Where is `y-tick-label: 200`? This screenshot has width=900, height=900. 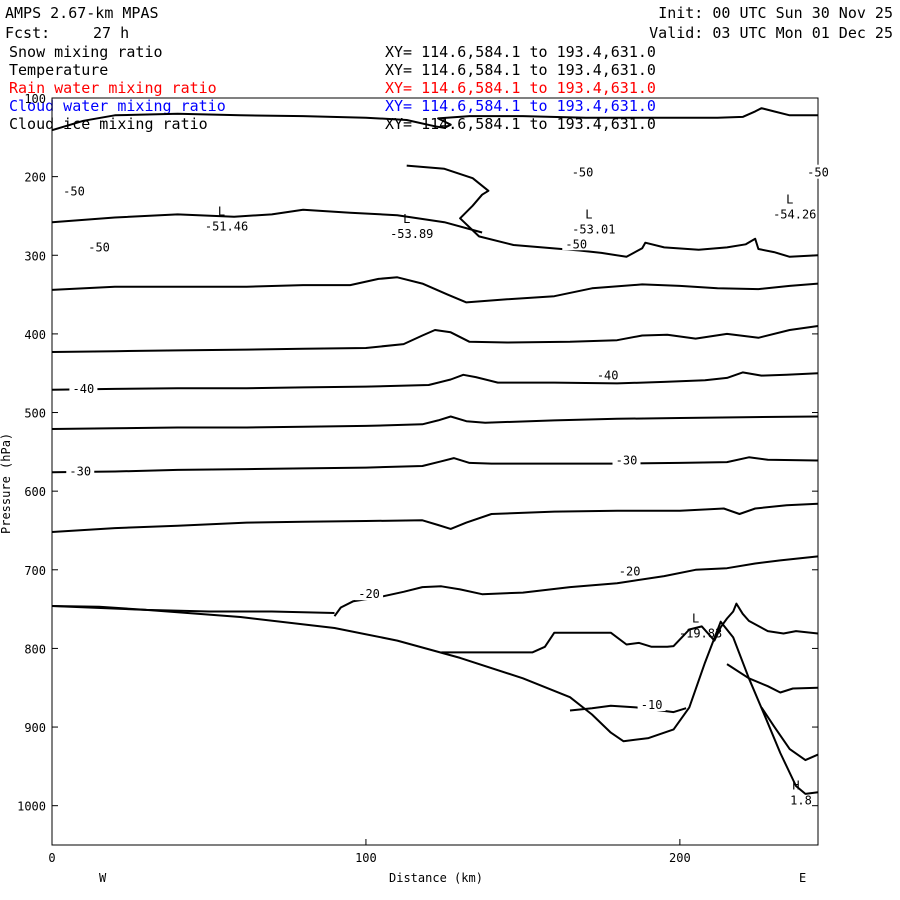 y-tick-label: 200 is located at coordinates (35, 178).